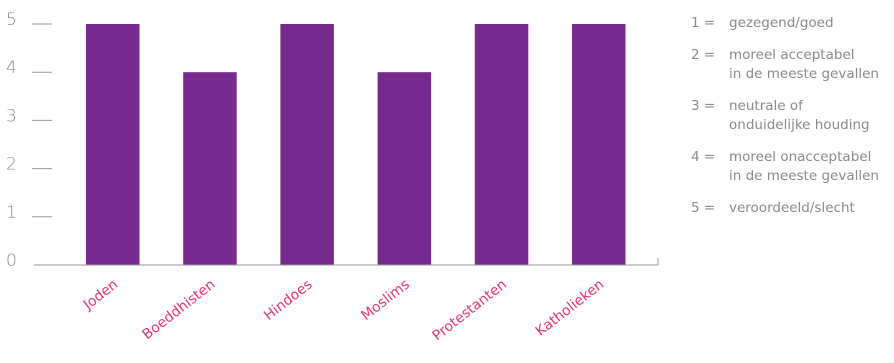 This screenshot has height=363, width=894. What do you see at coordinates (29, 140) in the screenshot?
I see `y-axis: 0 1 2 3 4 5` at bounding box center [29, 140].